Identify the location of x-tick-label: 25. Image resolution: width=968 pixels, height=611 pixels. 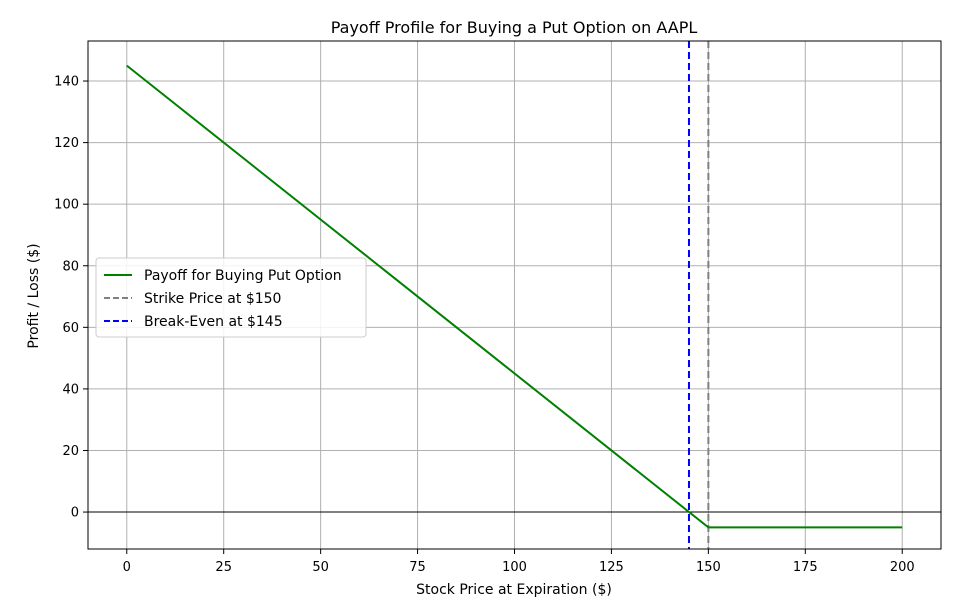
(223, 567).